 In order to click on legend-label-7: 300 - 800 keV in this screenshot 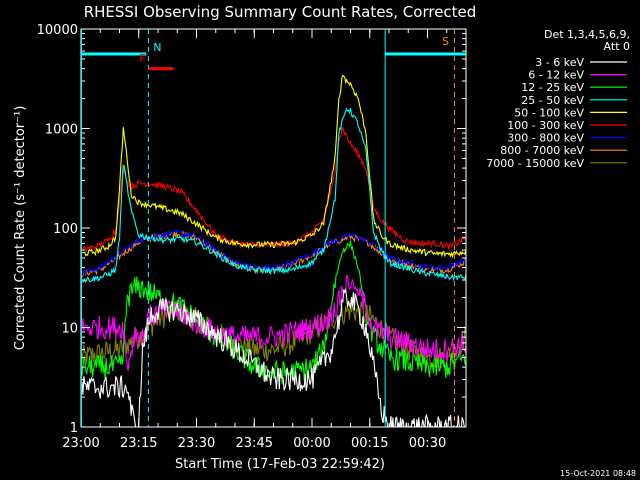, I will do `click(545, 138)`.